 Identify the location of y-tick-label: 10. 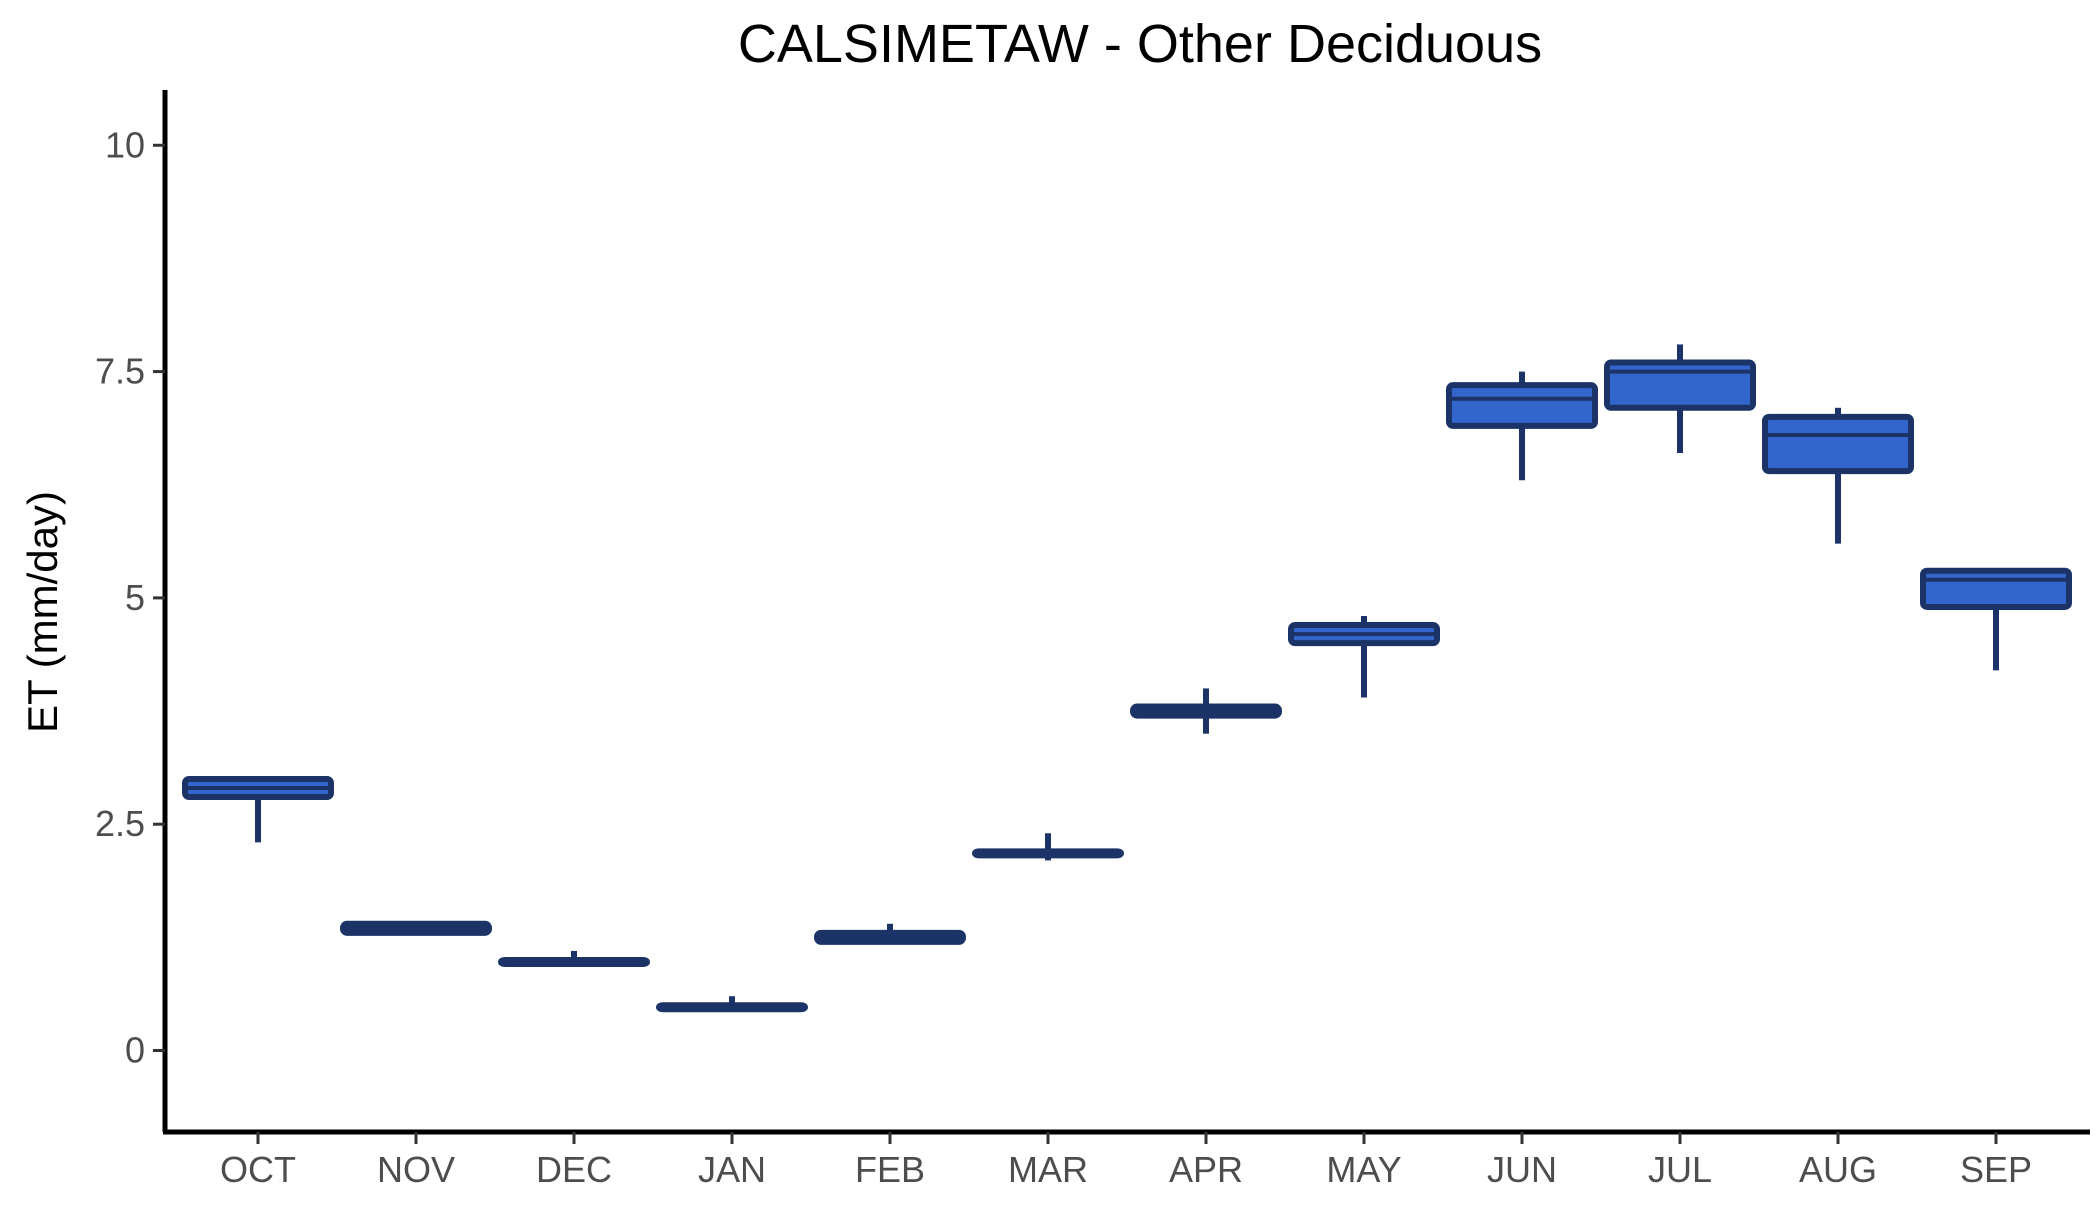
(125, 144).